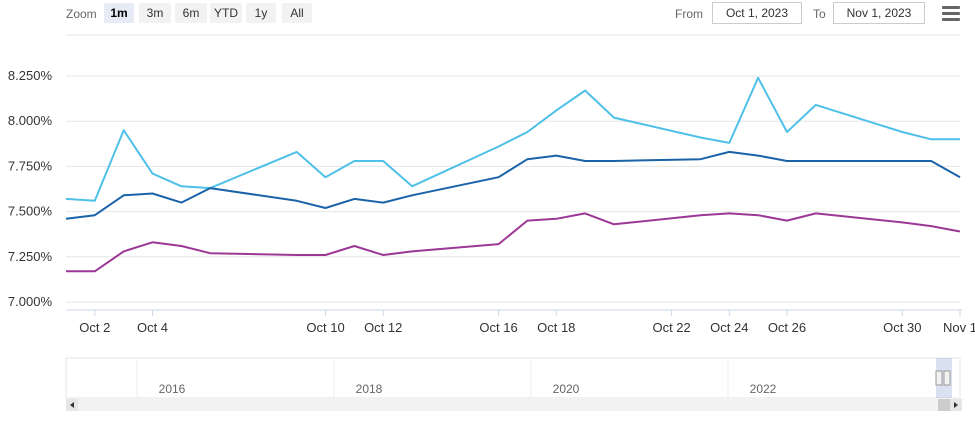  What do you see at coordinates (261, 13) in the screenshot?
I see `zoom-button-1y: 1y` at bounding box center [261, 13].